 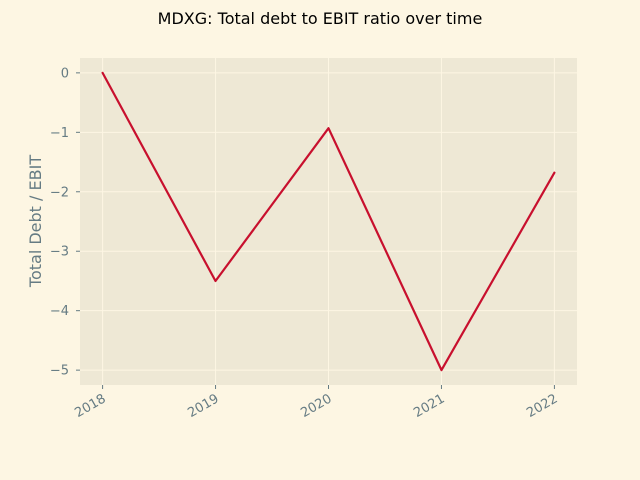 I want to click on y-axis-label: Total Debt / EBIT, so click(x=35, y=221).